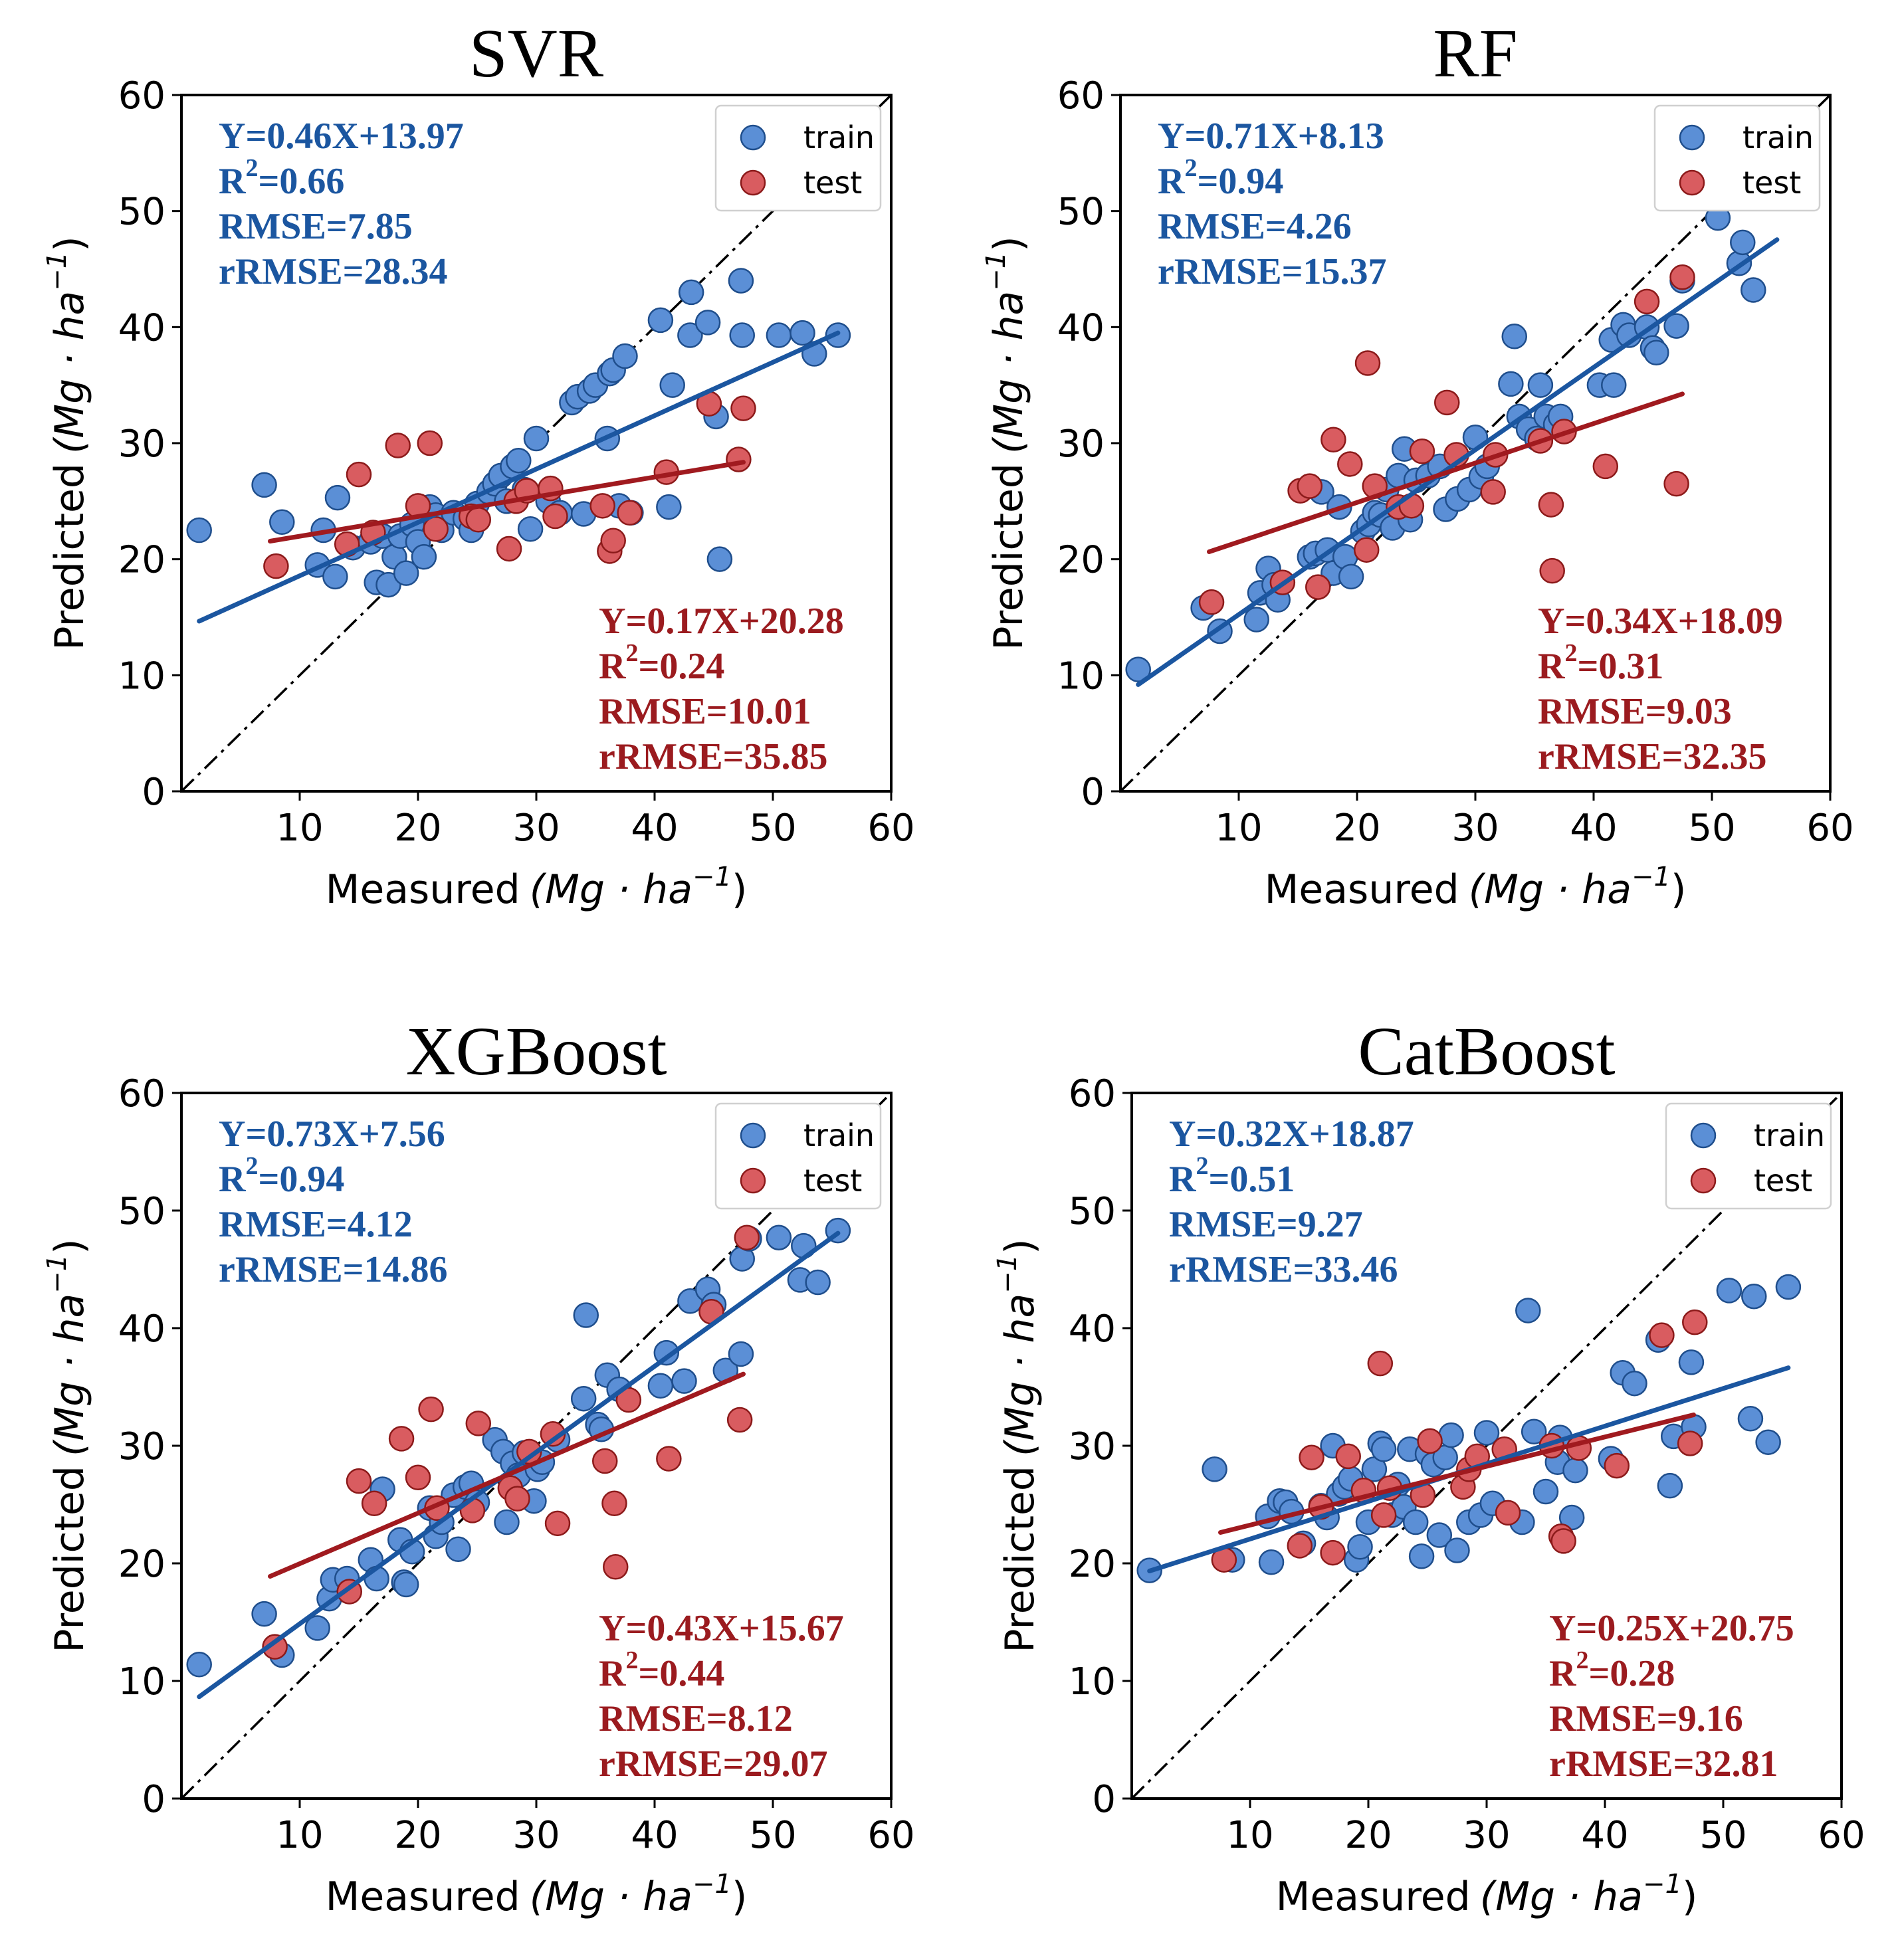 The height and width of the screenshot is (1960, 1900). I want to click on train-rmse: RMSE=4.12, so click(316, 1224).